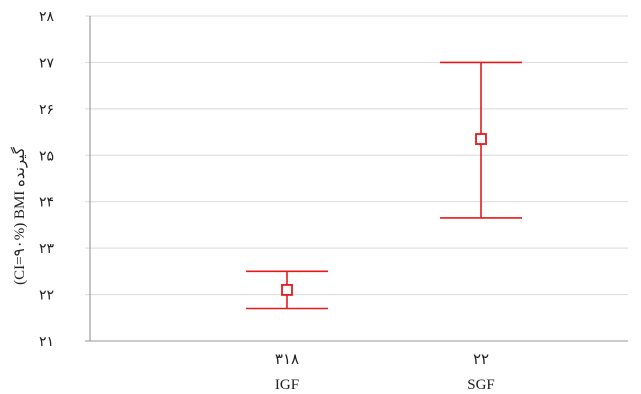 The image size is (641, 394). What do you see at coordinates (46, 296) in the screenshot?
I see `y-tick-label: ۲۲` at bounding box center [46, 296].